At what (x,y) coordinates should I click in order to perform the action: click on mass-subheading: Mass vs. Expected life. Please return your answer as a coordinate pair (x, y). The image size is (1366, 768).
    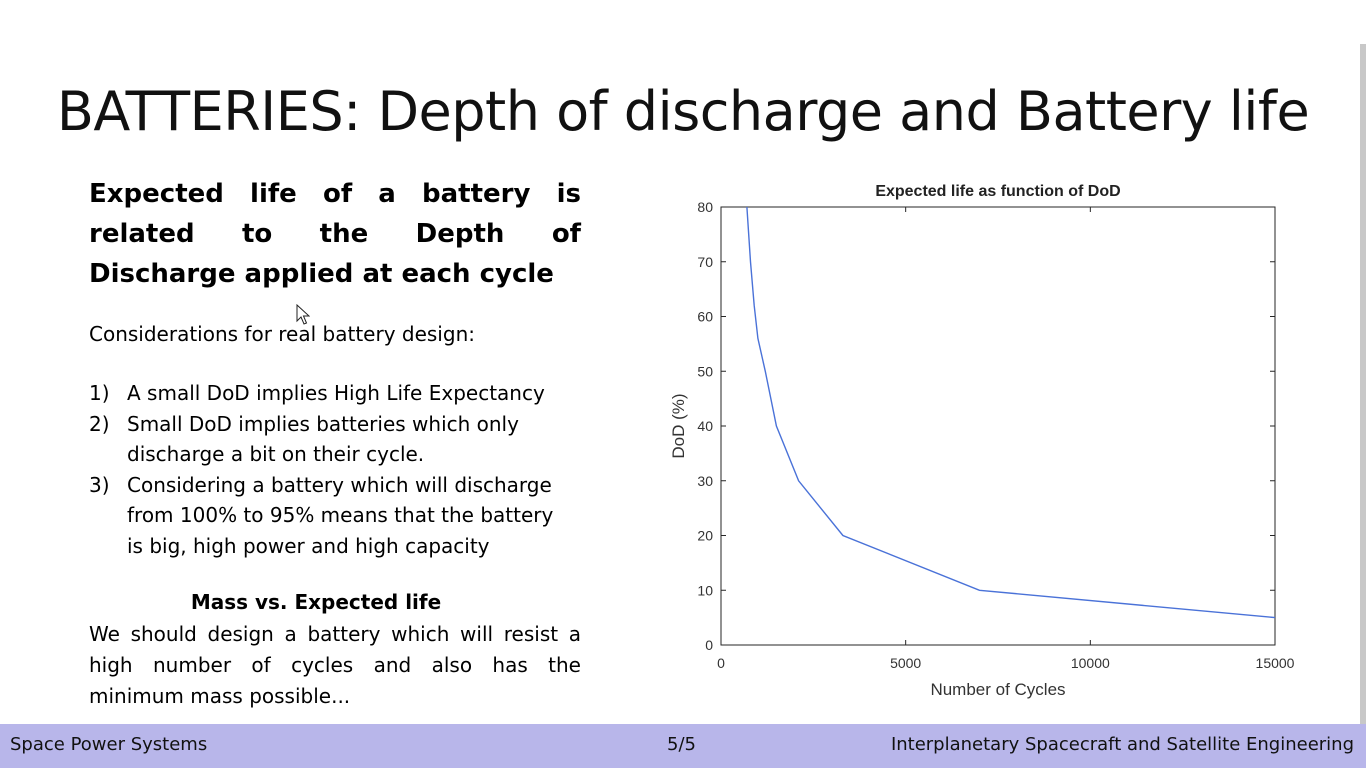
    Looking at the image, I should click on (316, 602).